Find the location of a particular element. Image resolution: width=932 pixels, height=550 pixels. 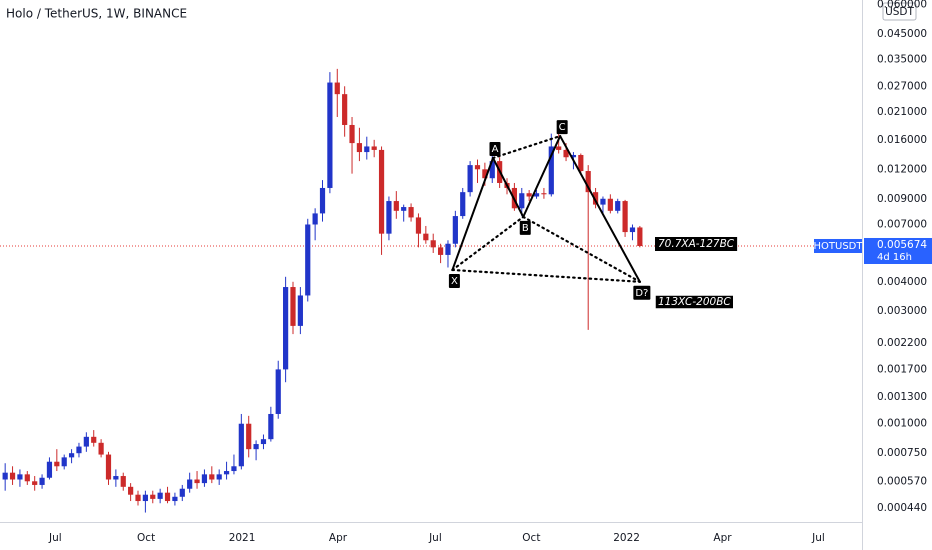

annotation-text: 113XC-200BC is located at coordinates (694, 302).